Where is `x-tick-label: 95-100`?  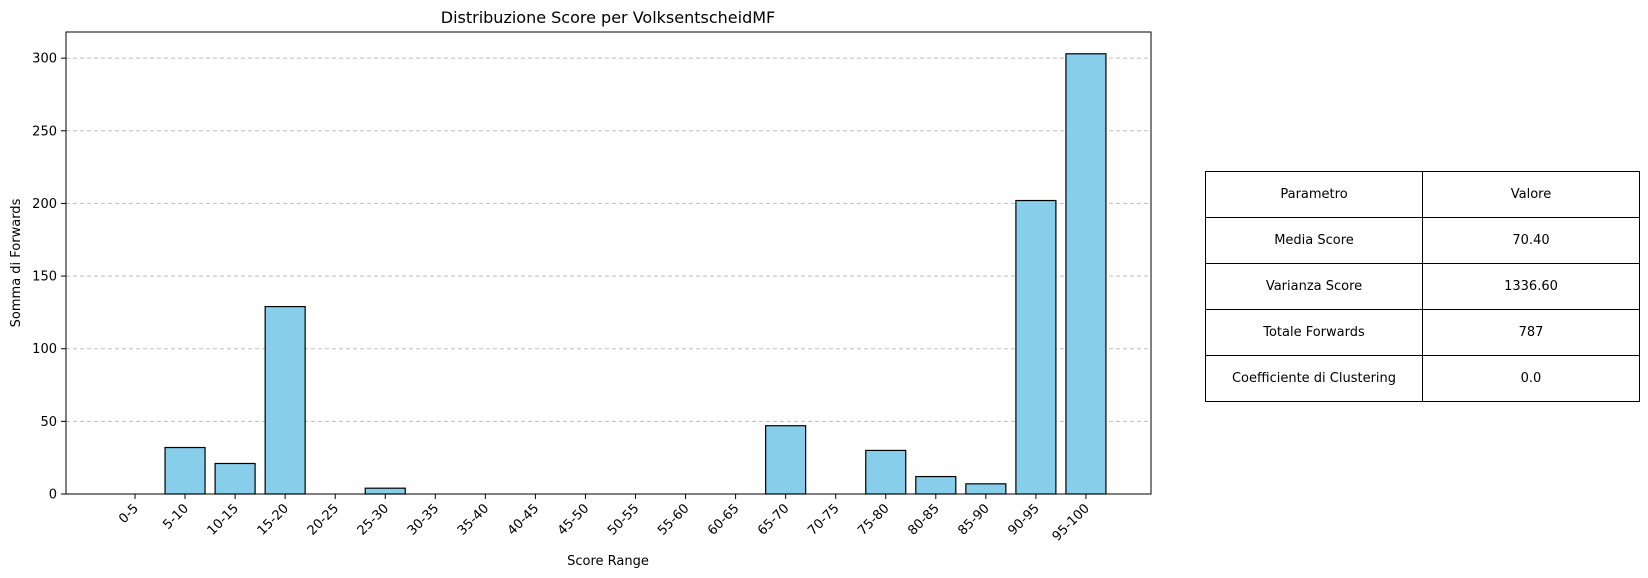 x-tick-label: 95-100 is located at coordinates (1071, 522).